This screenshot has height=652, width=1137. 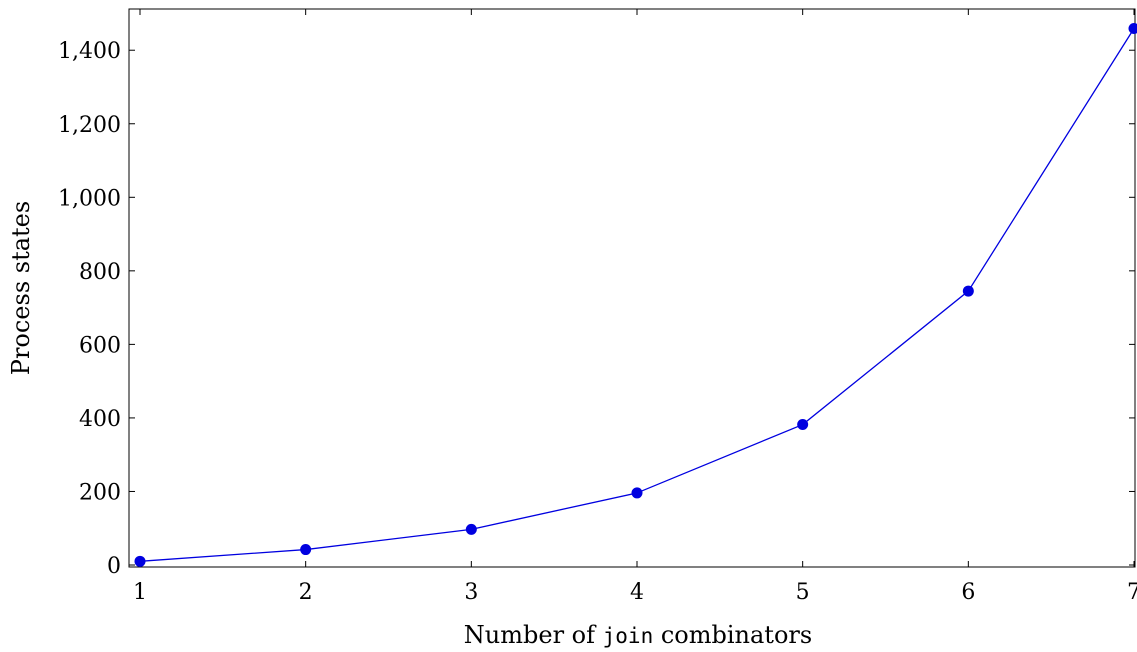 What do you see at coordinates (100, 272) in the screenshot?
I see `y-tick-label: 800` at bounding box center [100, 272].